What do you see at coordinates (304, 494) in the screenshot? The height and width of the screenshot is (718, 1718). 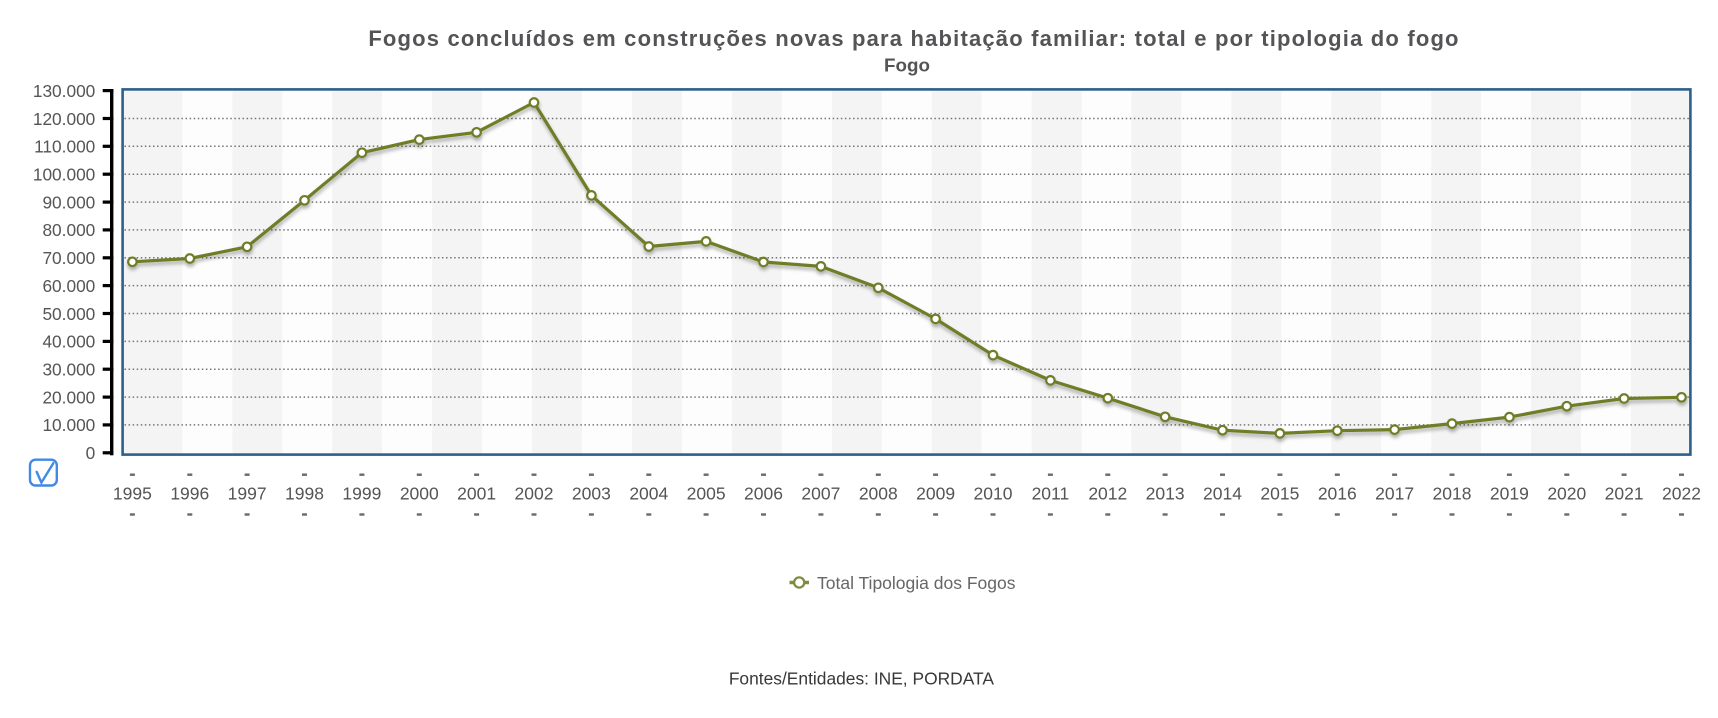 I see `svg-text: 1998` at bounding box center [304, 494].